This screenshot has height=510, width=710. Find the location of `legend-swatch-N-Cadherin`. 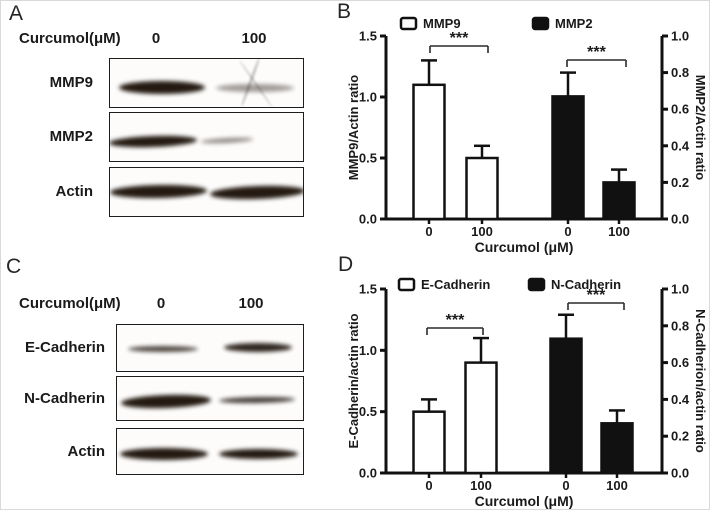

legend-swatch-N-Cadherin is located at coordinates (536, 284).